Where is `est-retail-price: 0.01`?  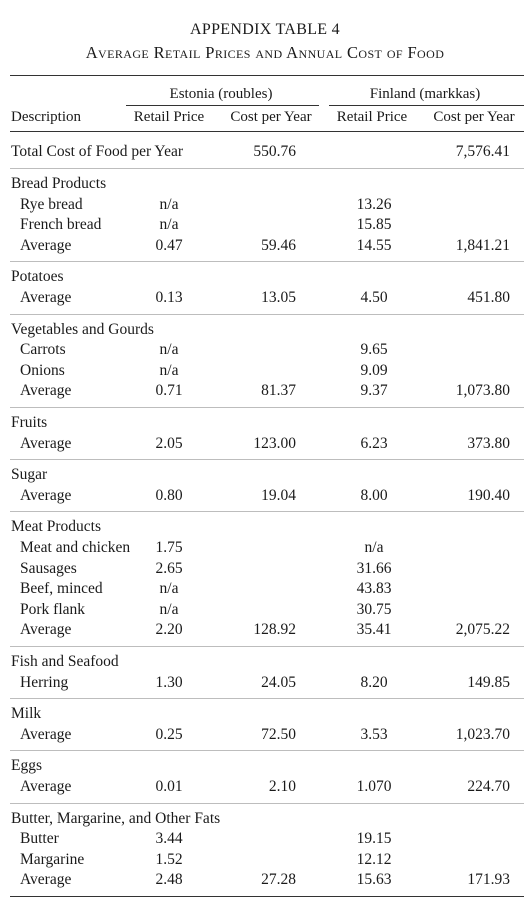
est-retail-price: 0.01 is located at coordinates (169, 786).